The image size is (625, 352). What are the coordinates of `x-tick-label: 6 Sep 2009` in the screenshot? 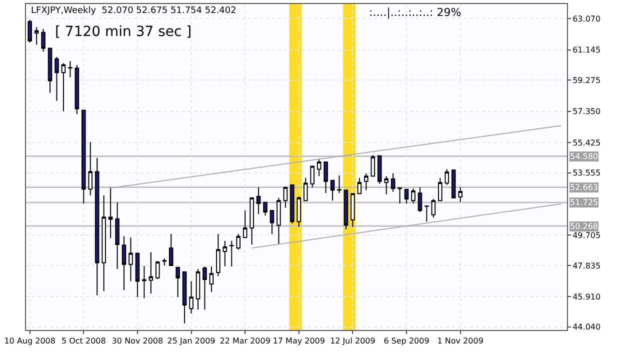 It's located at (407, 341).